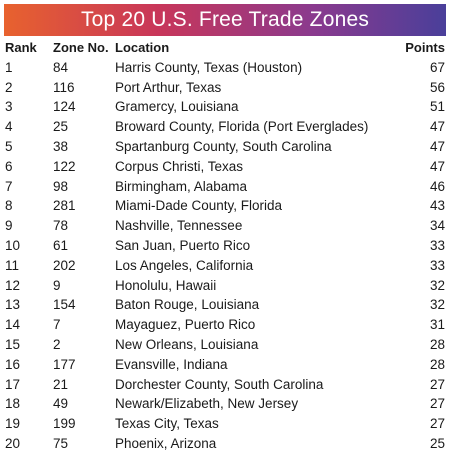 The image size is (450, 454). What do you see at coordinates (9, 206) in the screenshot?
I see `rank-cell: 8` at bounding box center [9, 206].